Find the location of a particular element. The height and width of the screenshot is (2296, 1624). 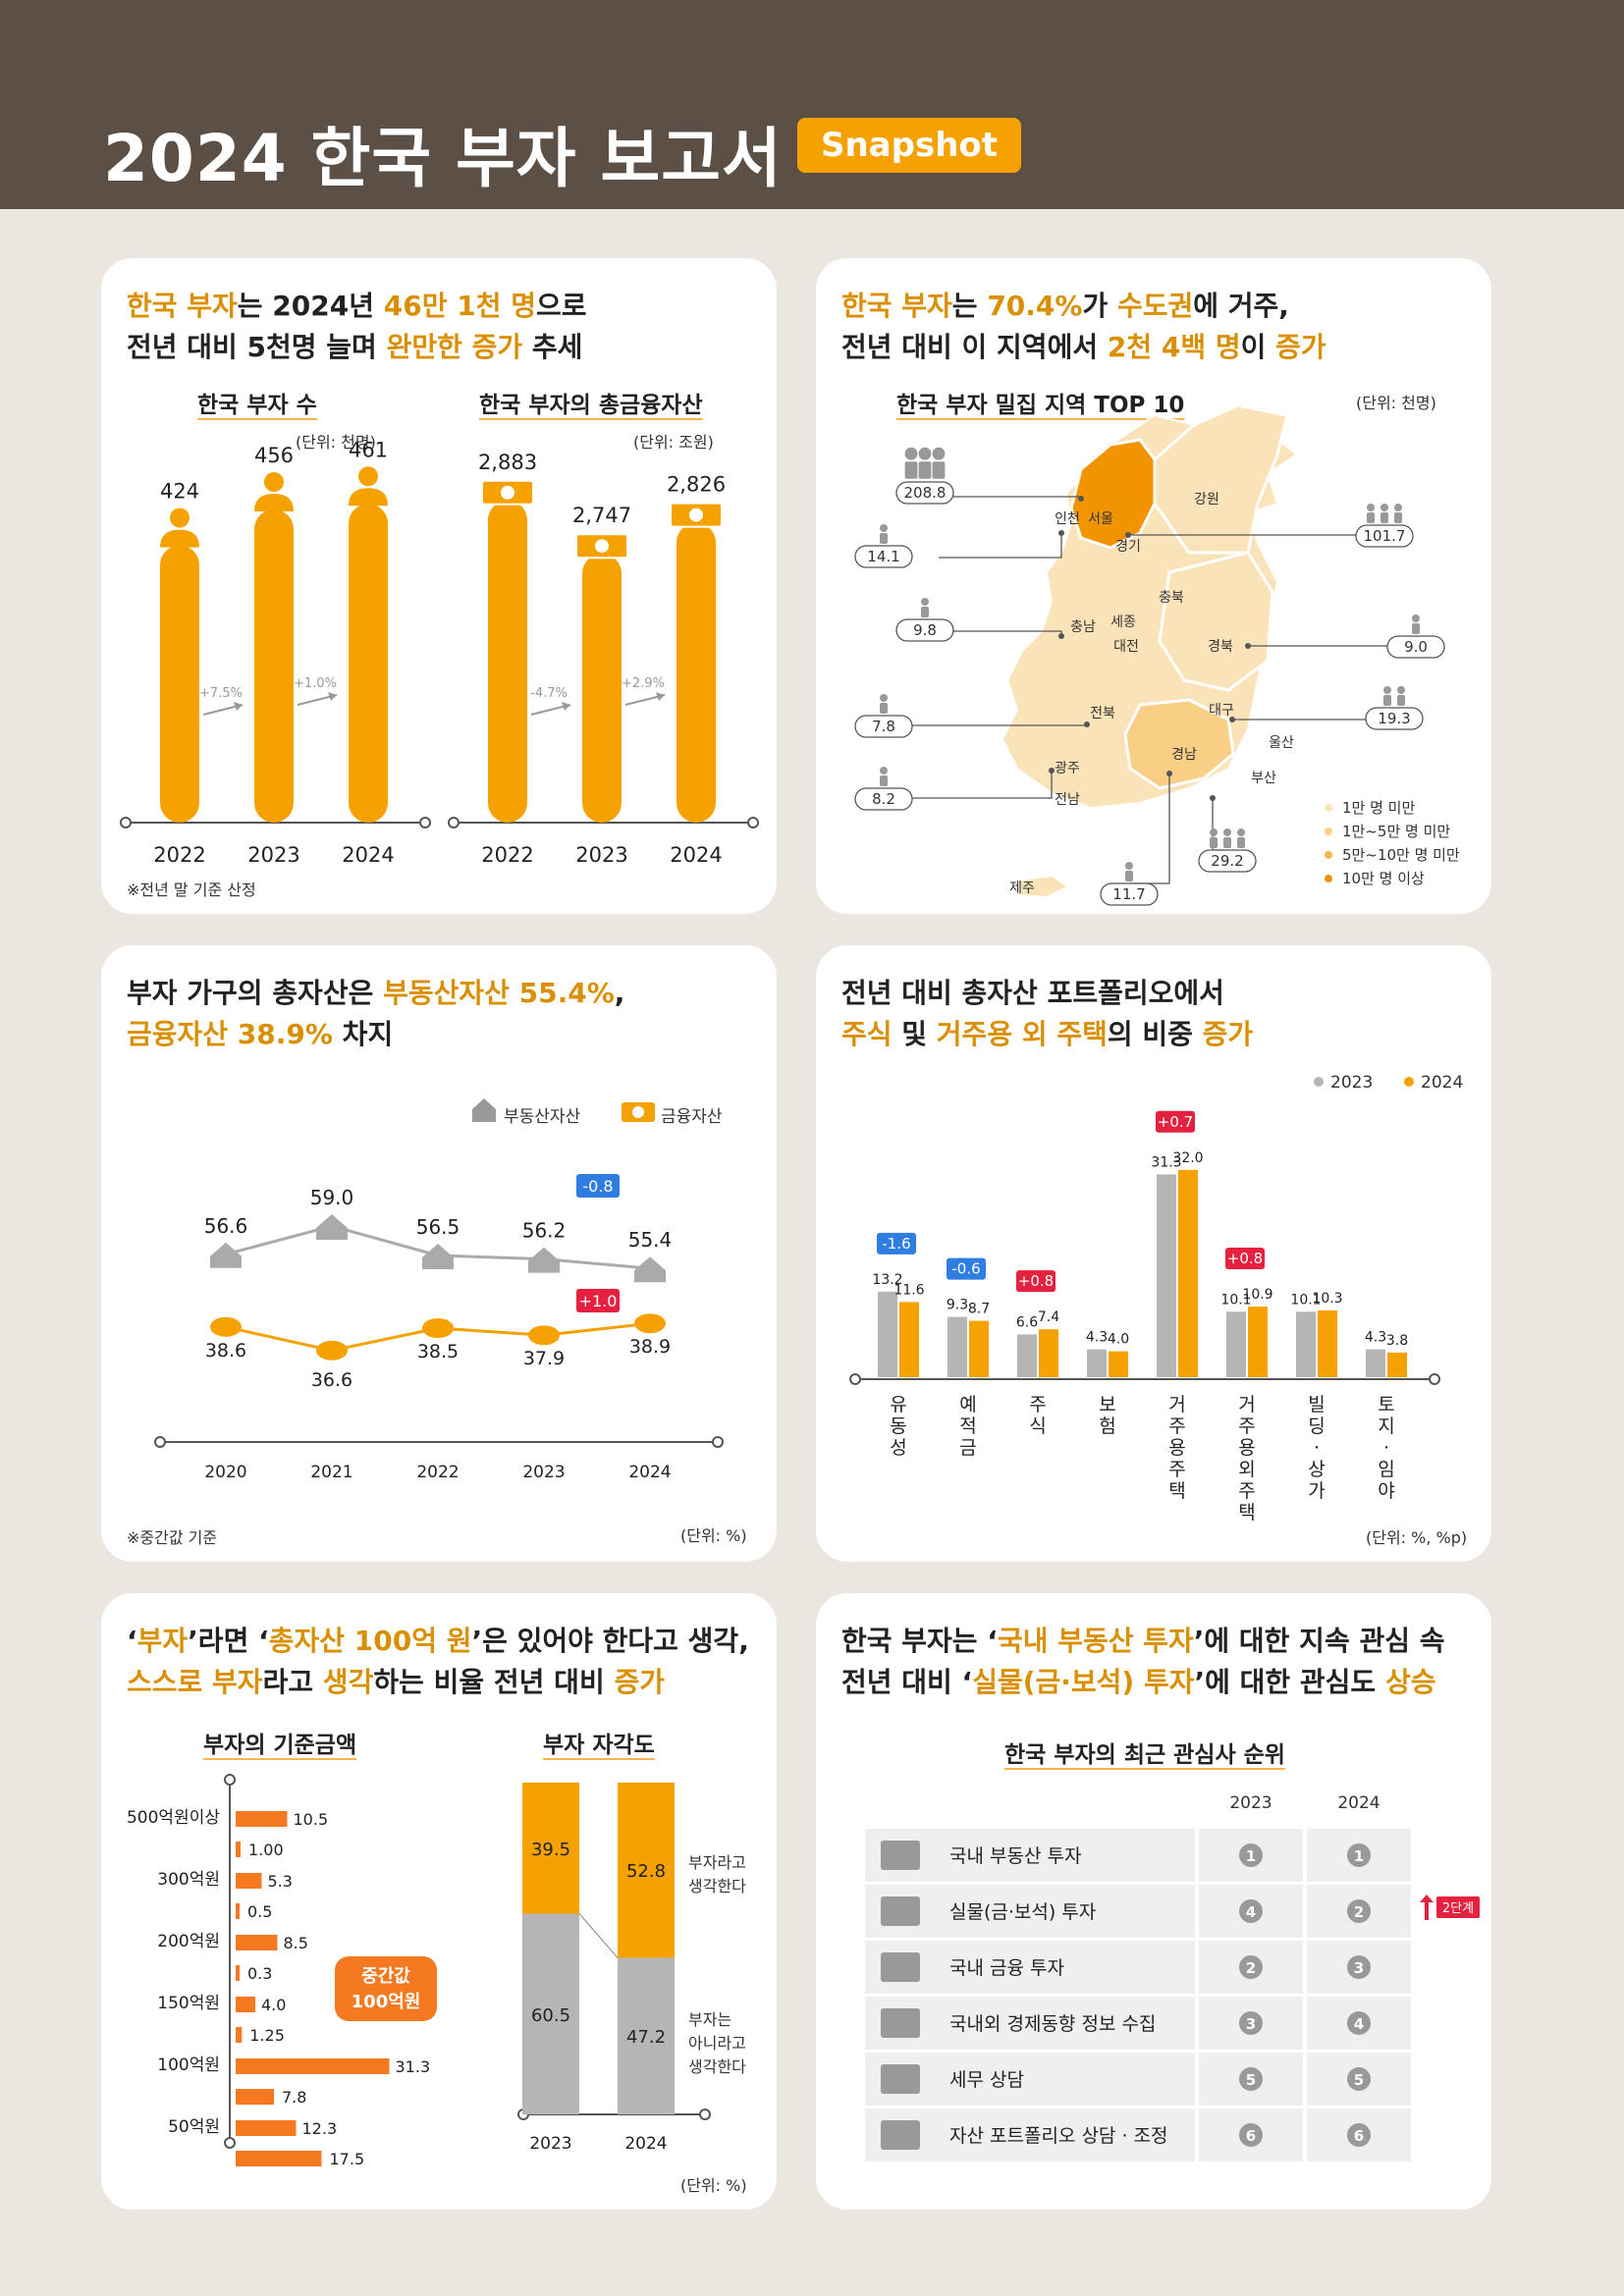

region-label-chungbuk: 충북 is located at coordinates (1171, 598).